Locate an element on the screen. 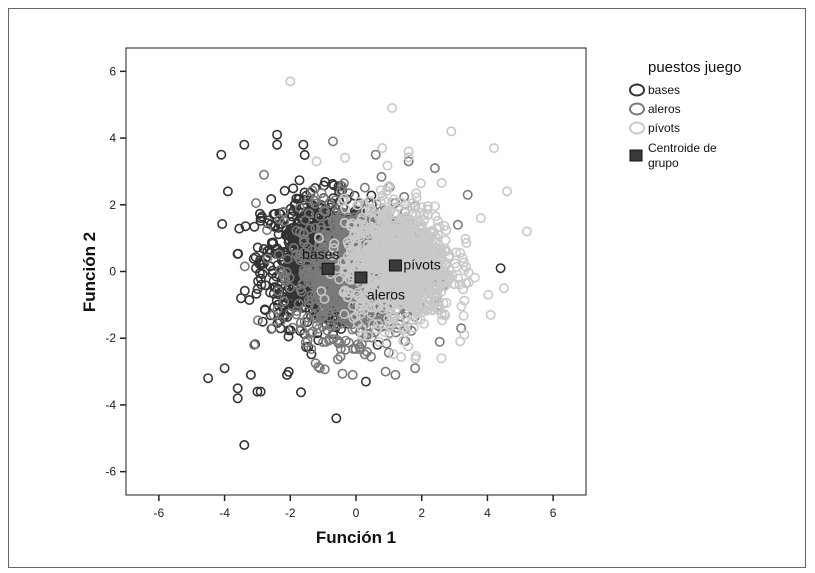 The image size is (815, 573). y-tick-label: 2 is located at coordinates (112, 205).